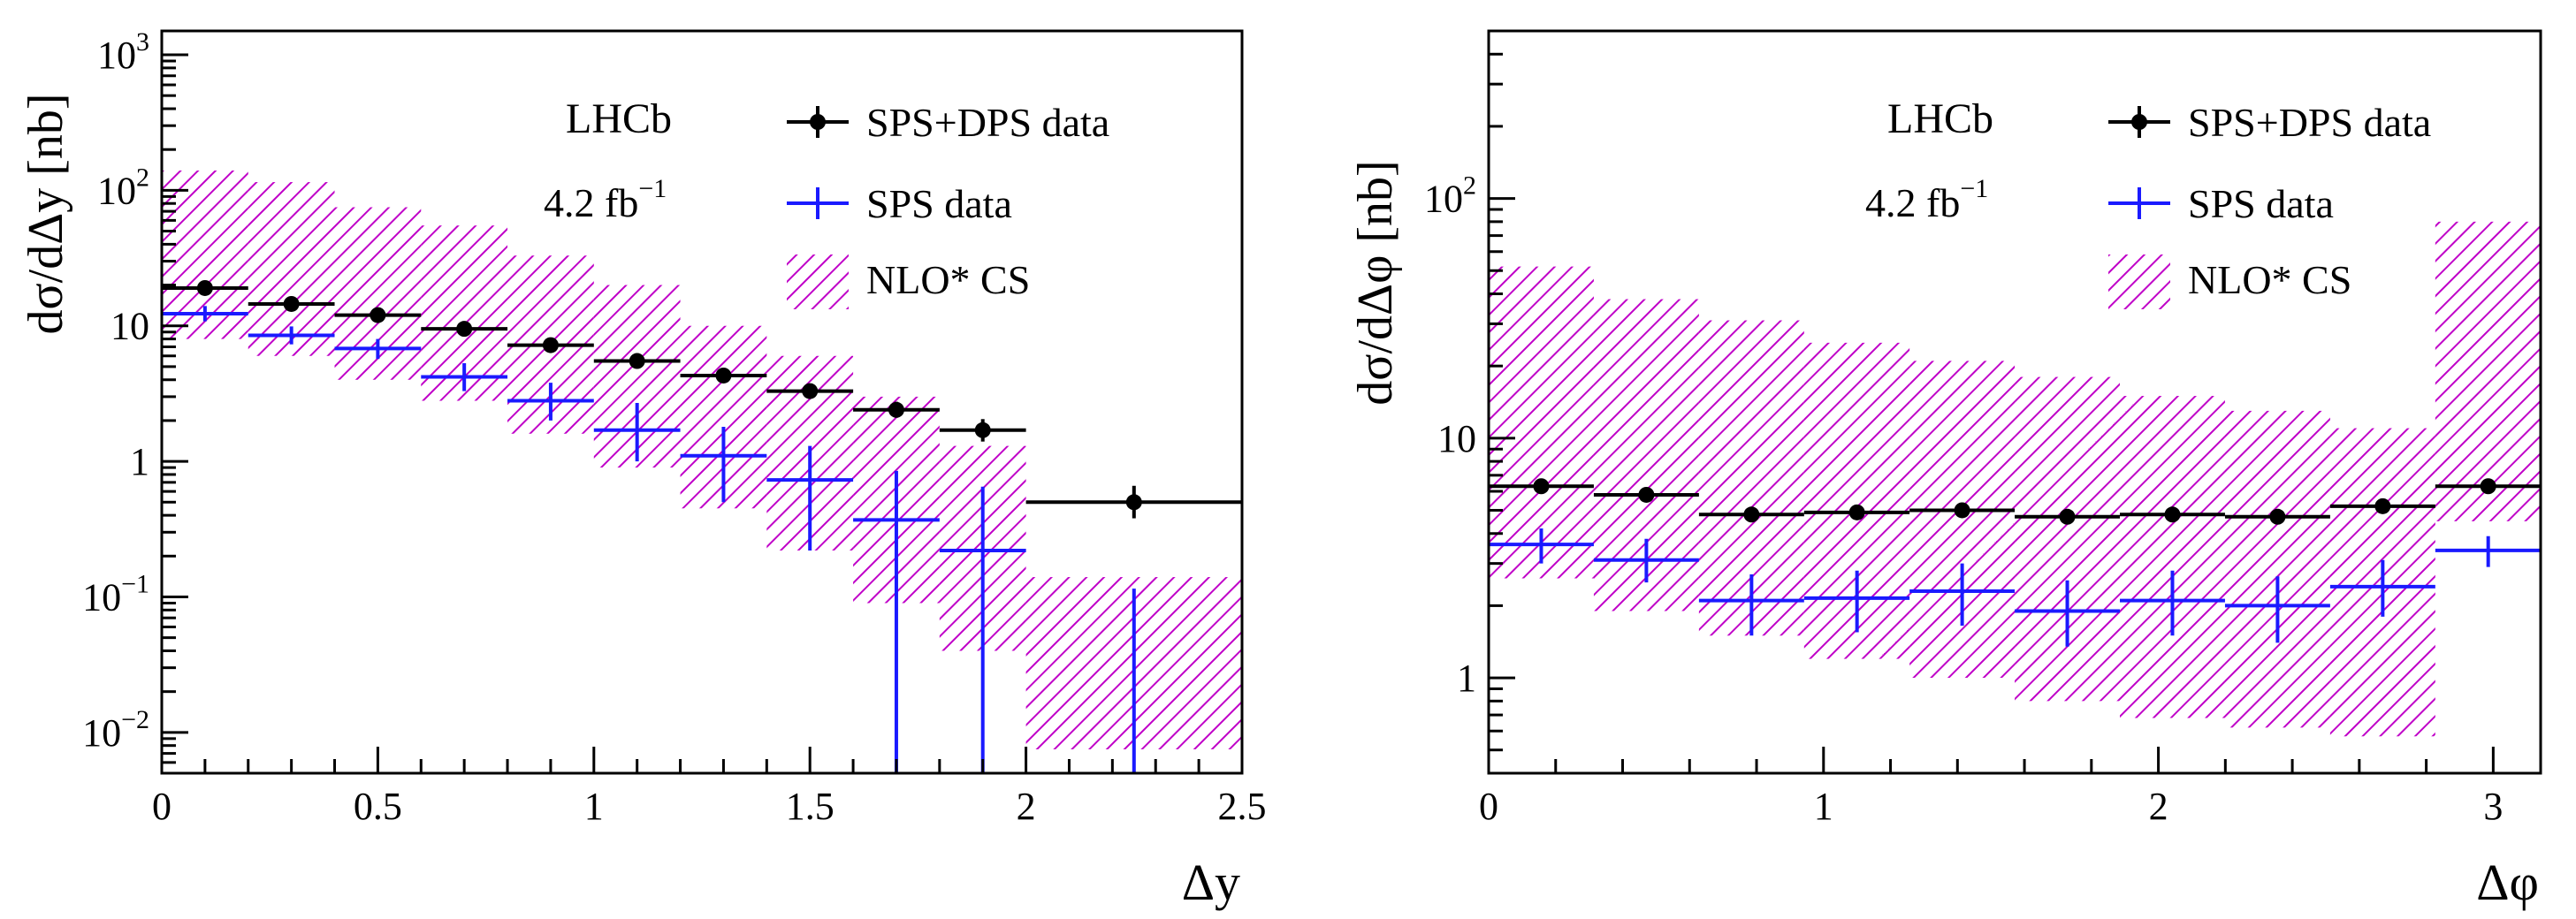 The width and height of the screenshot is (2576, 919). I want to click on legend-entry-sps-dps: SPS+DPS data, so click(2269, 122).